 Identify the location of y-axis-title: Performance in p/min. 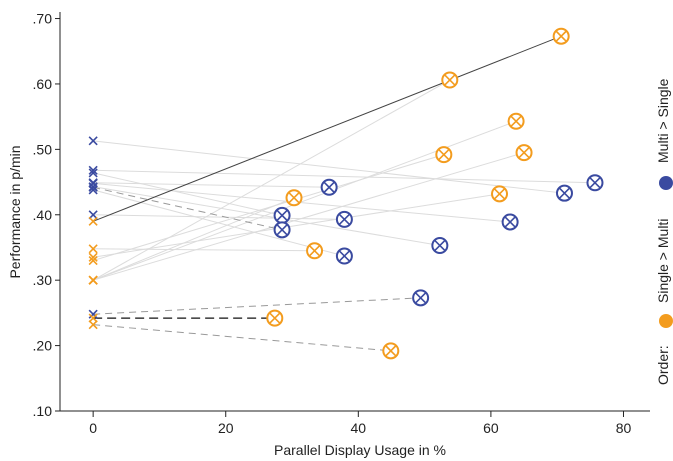
(15, 211).